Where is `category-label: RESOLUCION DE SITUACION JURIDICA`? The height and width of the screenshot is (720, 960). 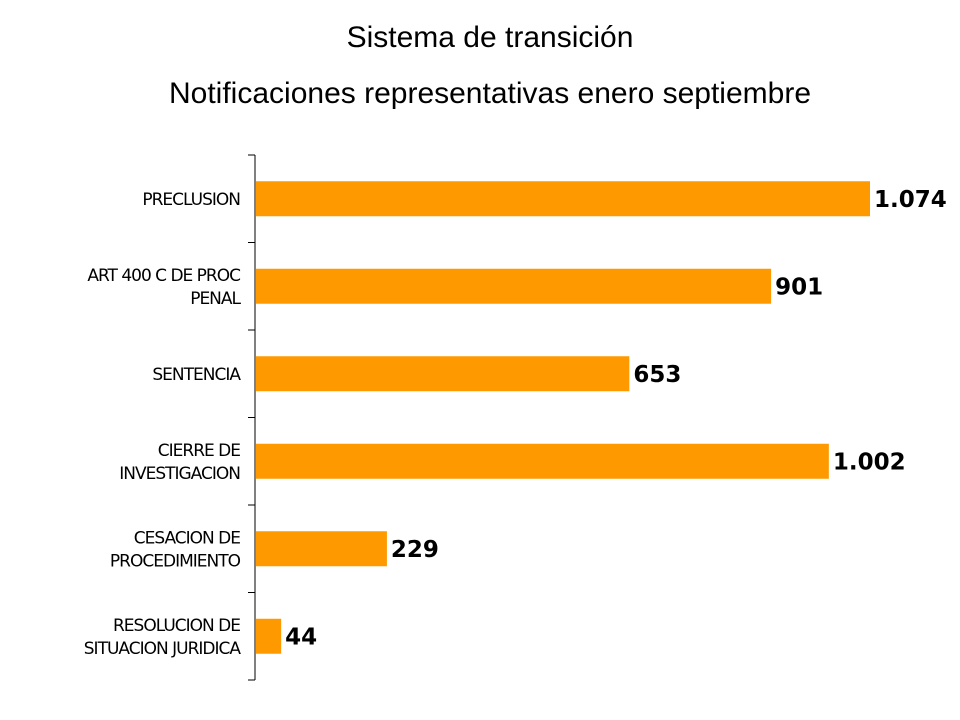
category-label: RESOLUCION DE SITUACION JURIDICA is located at coordinates (163, 637).